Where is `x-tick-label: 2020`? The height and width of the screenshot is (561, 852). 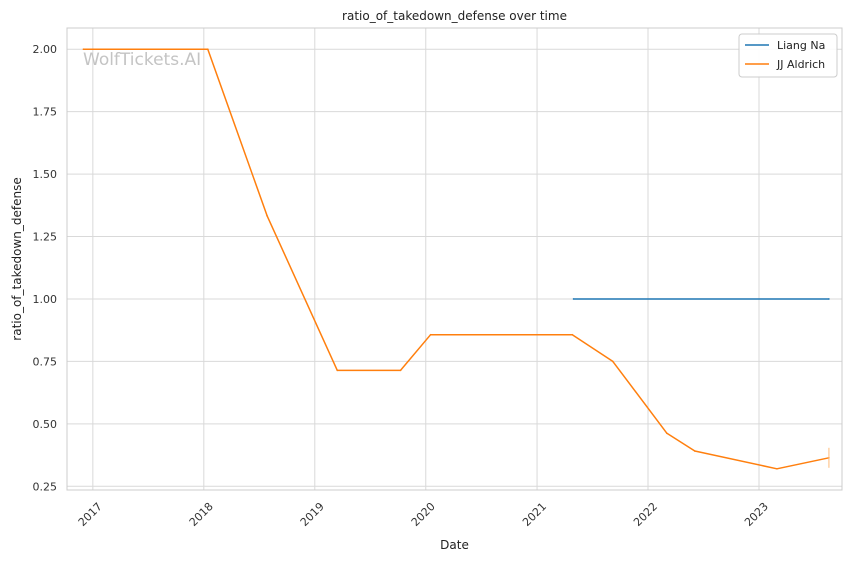
x-tick-label: 2020 is located at coordinates (423, 514).